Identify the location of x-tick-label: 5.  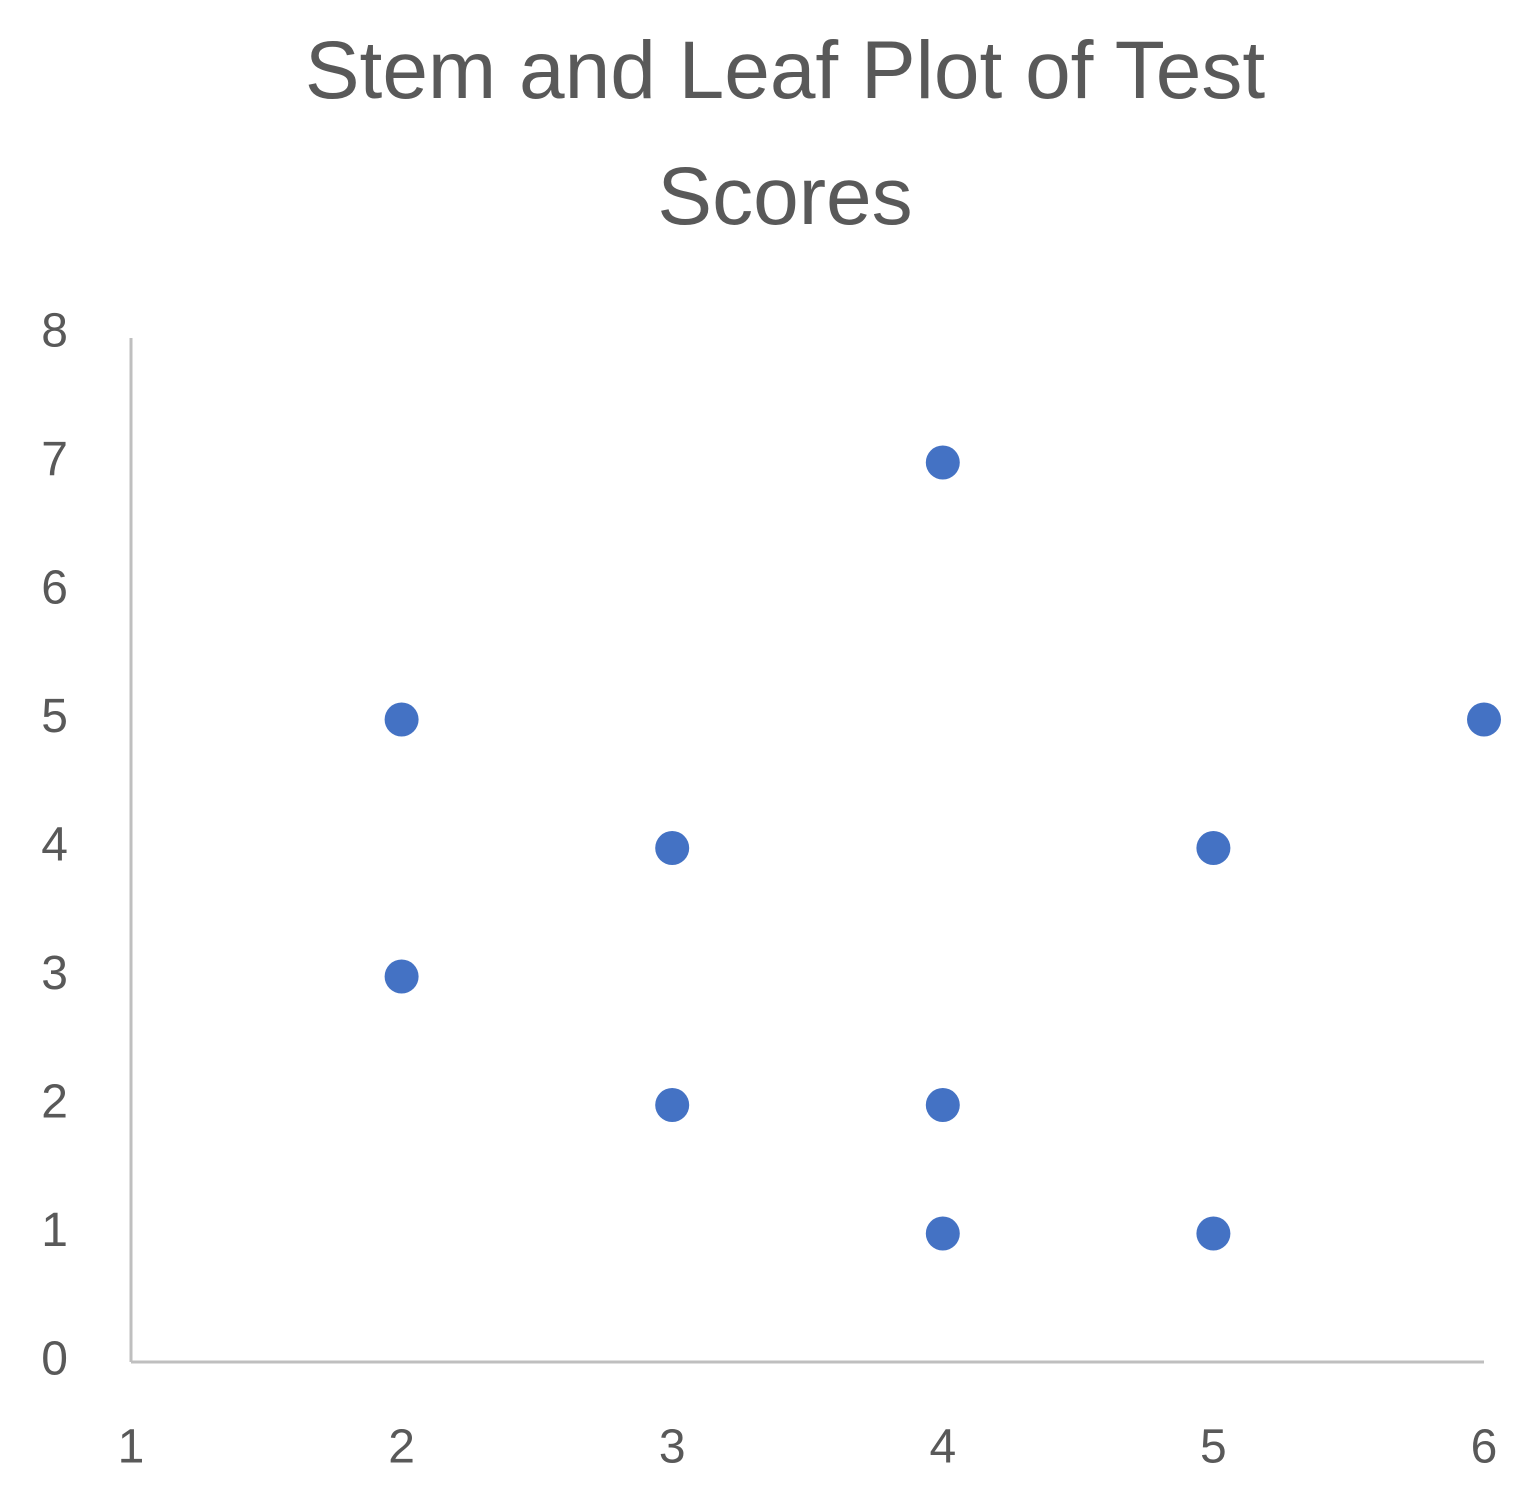
(1213, 1447).